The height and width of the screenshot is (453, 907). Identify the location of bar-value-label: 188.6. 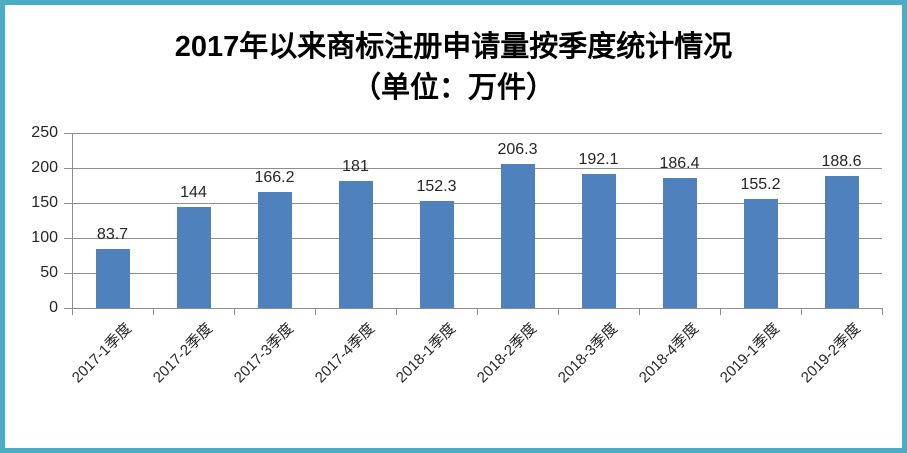
(841, 161).